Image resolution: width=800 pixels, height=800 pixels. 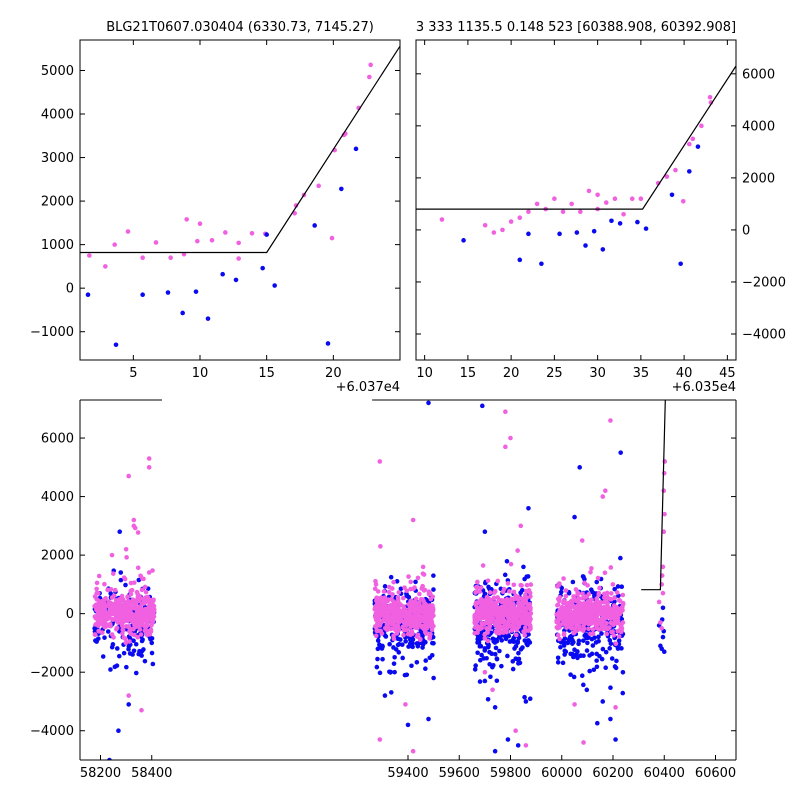 I want to click on x-tick-label: 60600, so click(x=715, y=773).